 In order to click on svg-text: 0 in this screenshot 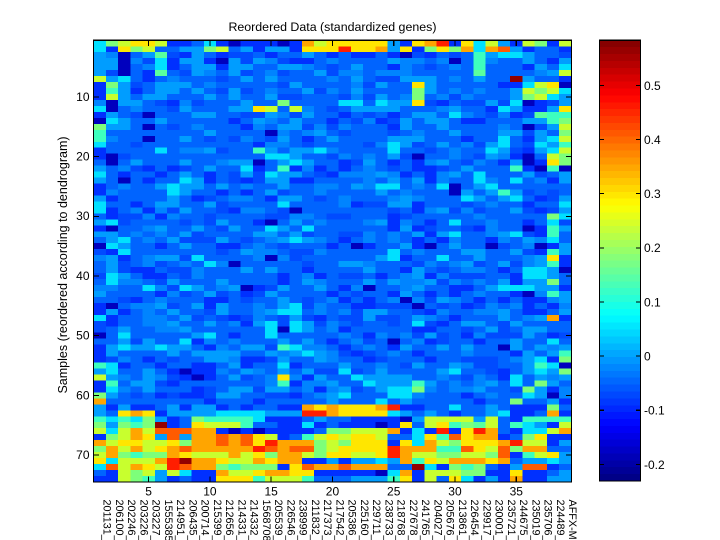, I will do `click(647, 357)`.